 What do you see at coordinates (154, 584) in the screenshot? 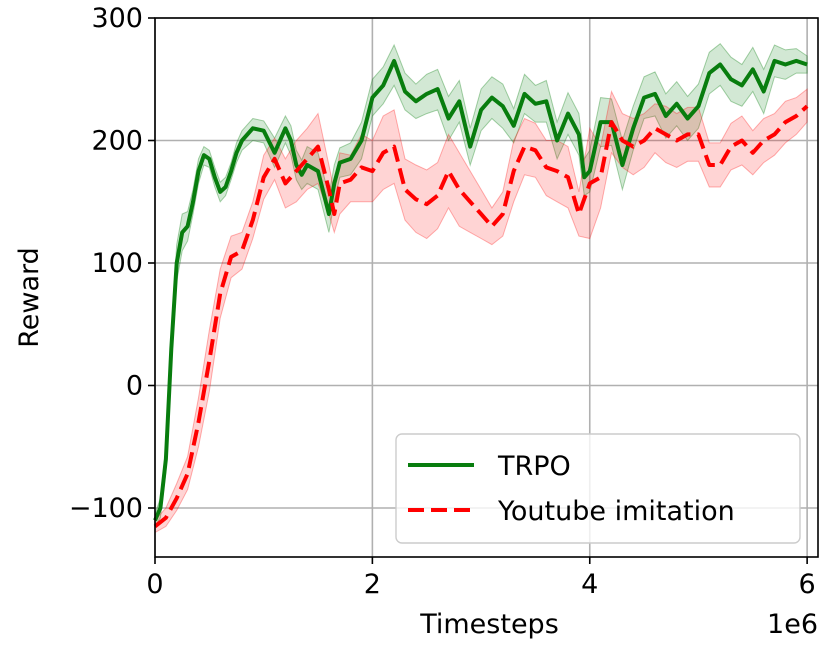
I see `x-tick-label: 0` at bounding box center [154, 584].